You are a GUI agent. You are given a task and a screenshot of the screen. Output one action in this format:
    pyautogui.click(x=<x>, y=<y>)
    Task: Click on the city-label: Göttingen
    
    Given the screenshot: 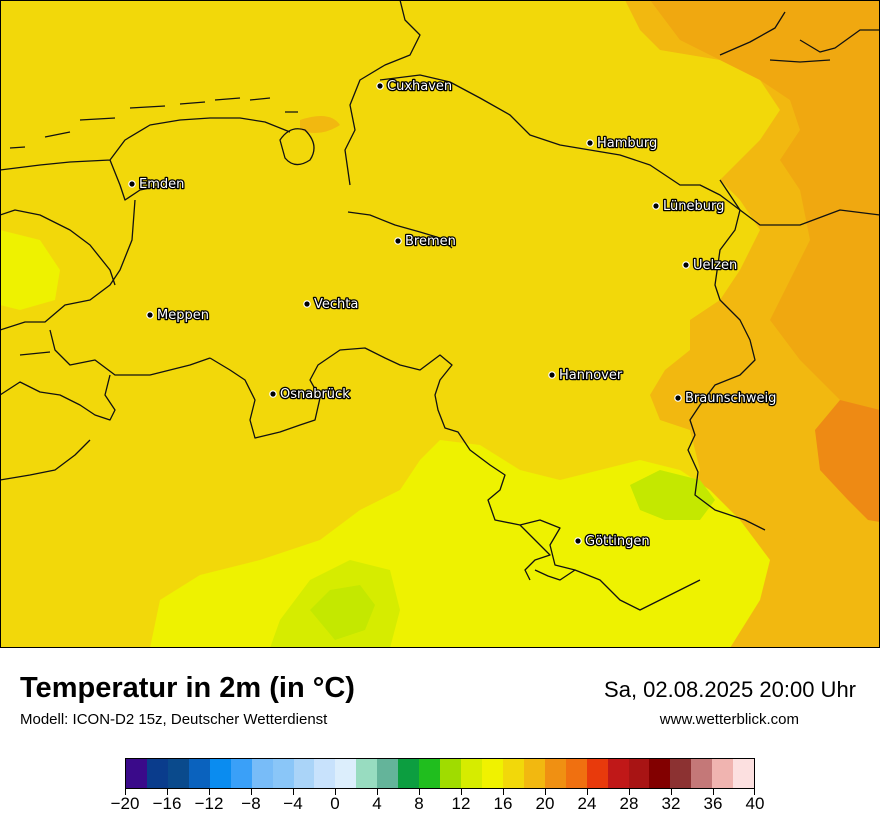 What is the action you would take?
    pyautogui.click(x=617, y=541)
    